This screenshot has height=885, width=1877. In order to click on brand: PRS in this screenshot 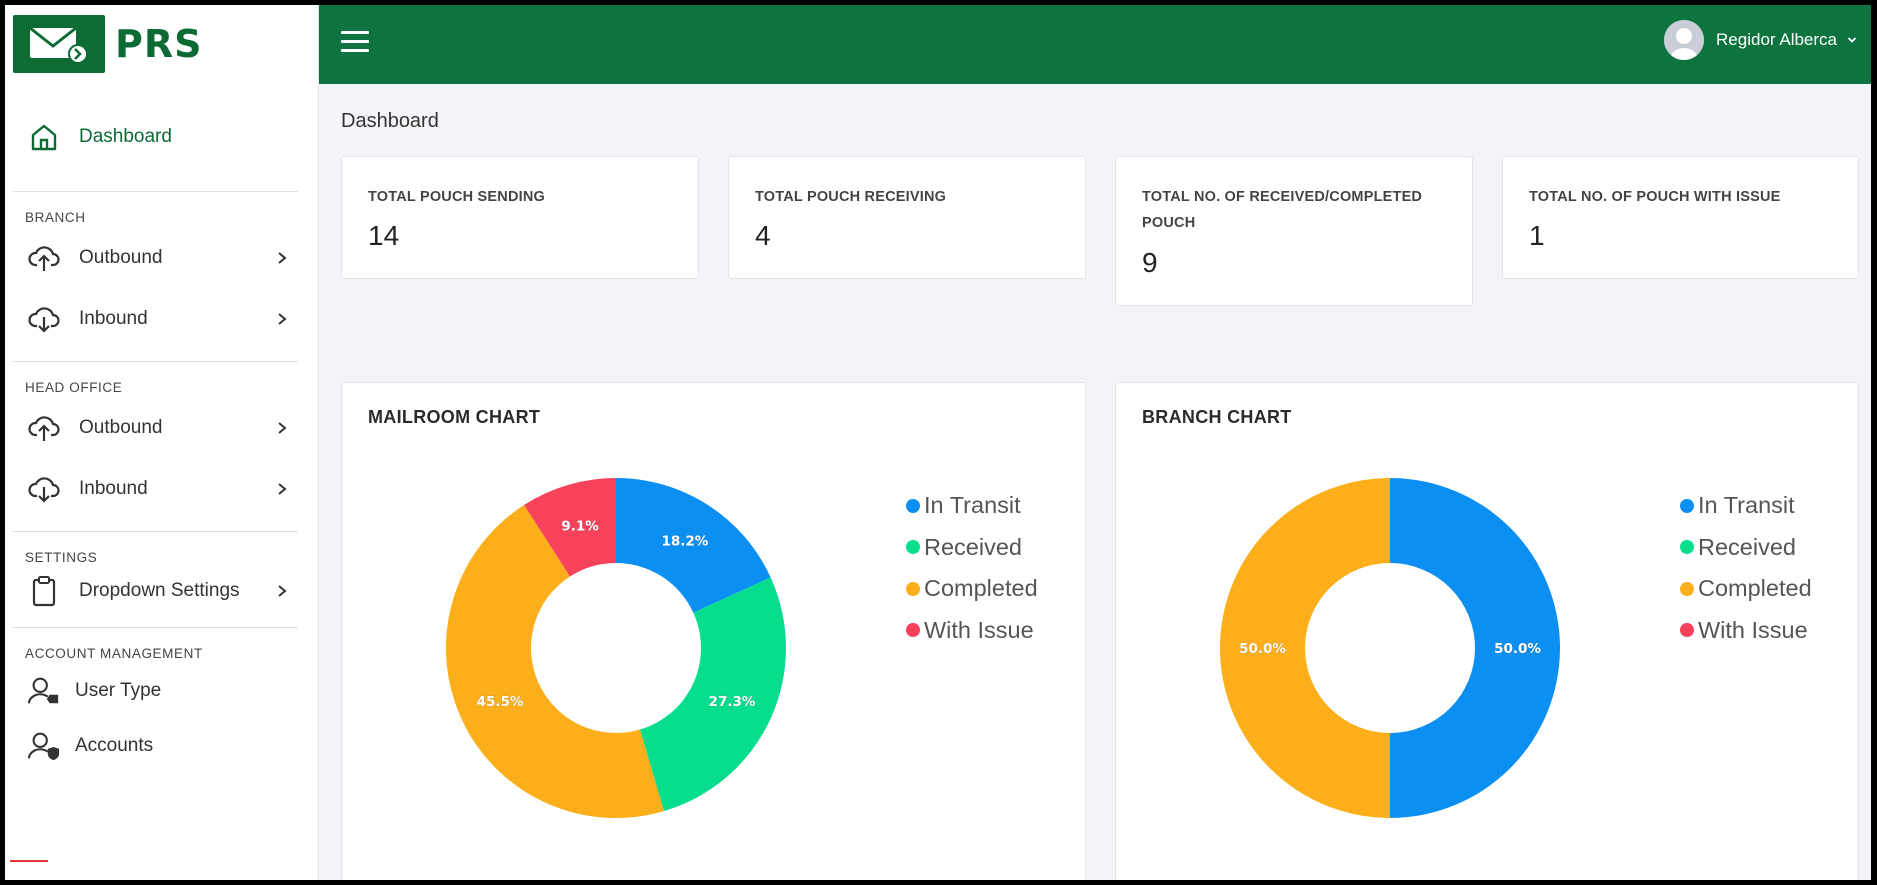, I will do `click(161, 44)`.